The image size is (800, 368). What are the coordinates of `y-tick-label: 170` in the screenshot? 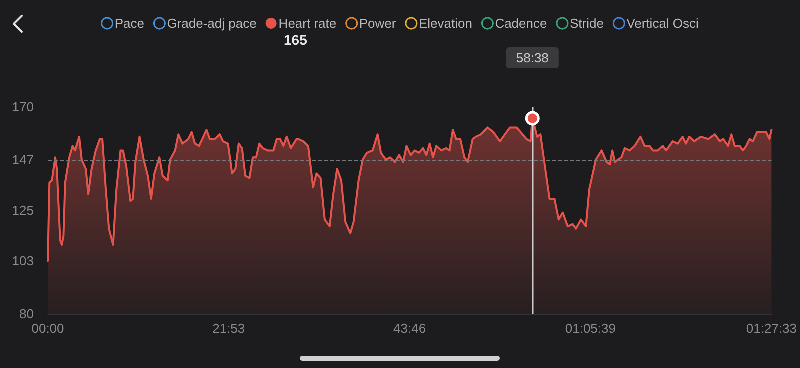 It's located at (23, 107).